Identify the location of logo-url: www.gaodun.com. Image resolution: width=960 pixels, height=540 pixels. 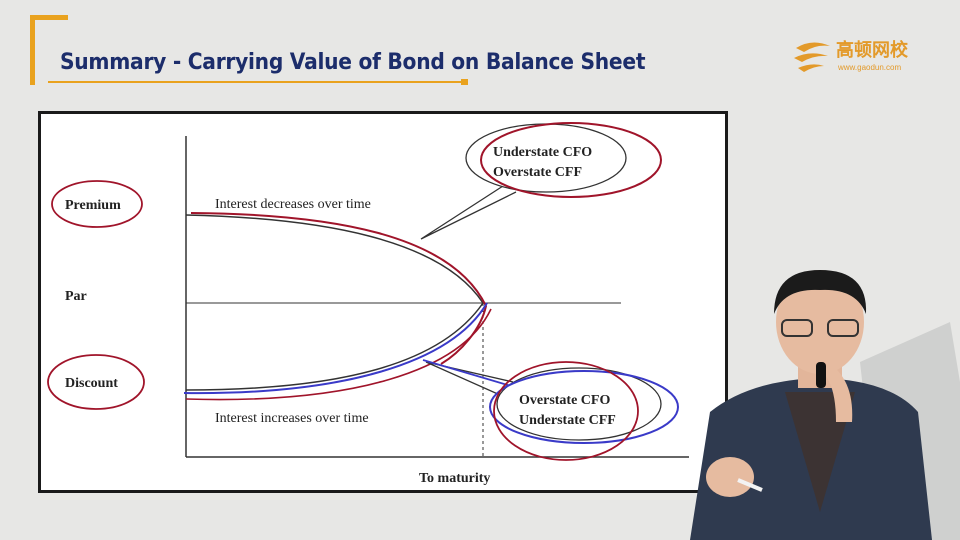
(870, 67).